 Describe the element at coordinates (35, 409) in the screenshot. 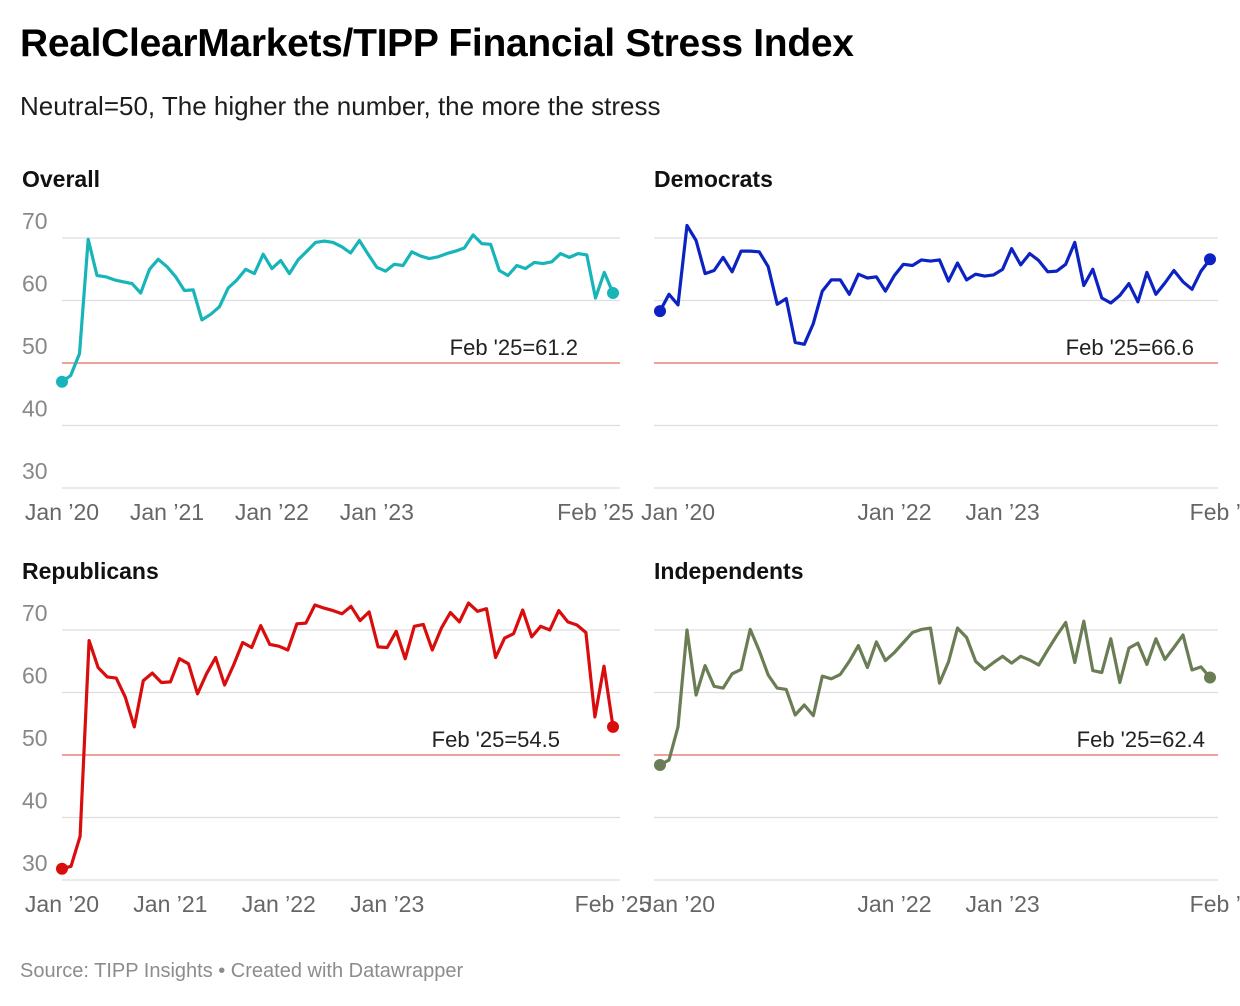

I see `overall-y-tick-label: 40` at that location.